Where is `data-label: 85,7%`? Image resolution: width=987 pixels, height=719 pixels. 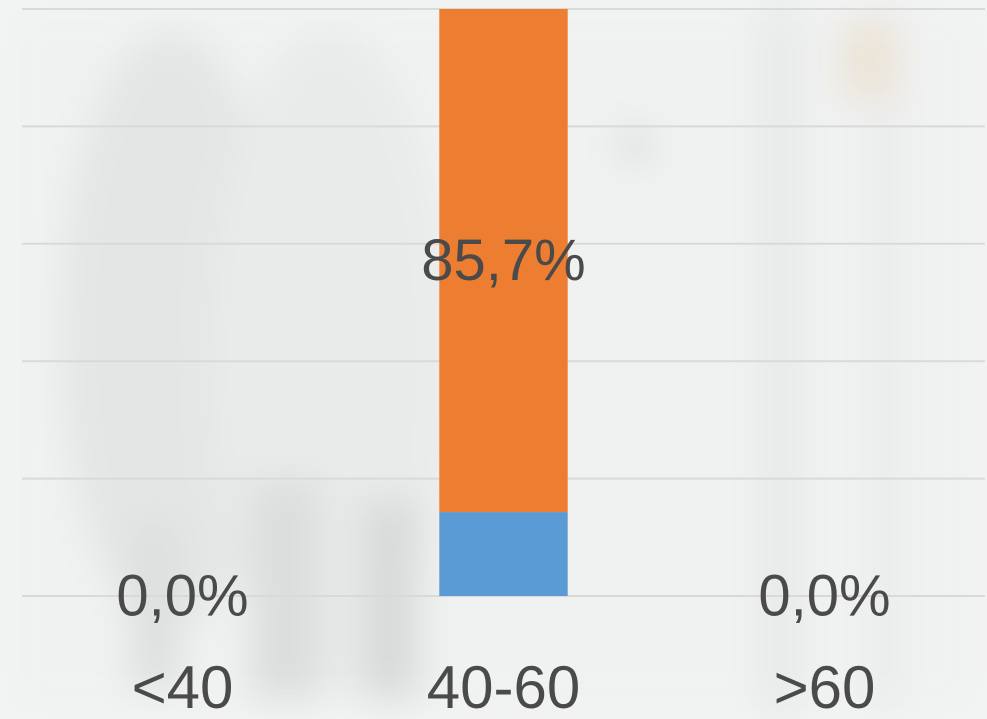
data-label: 85,7% is located at coordinates (503, 260).